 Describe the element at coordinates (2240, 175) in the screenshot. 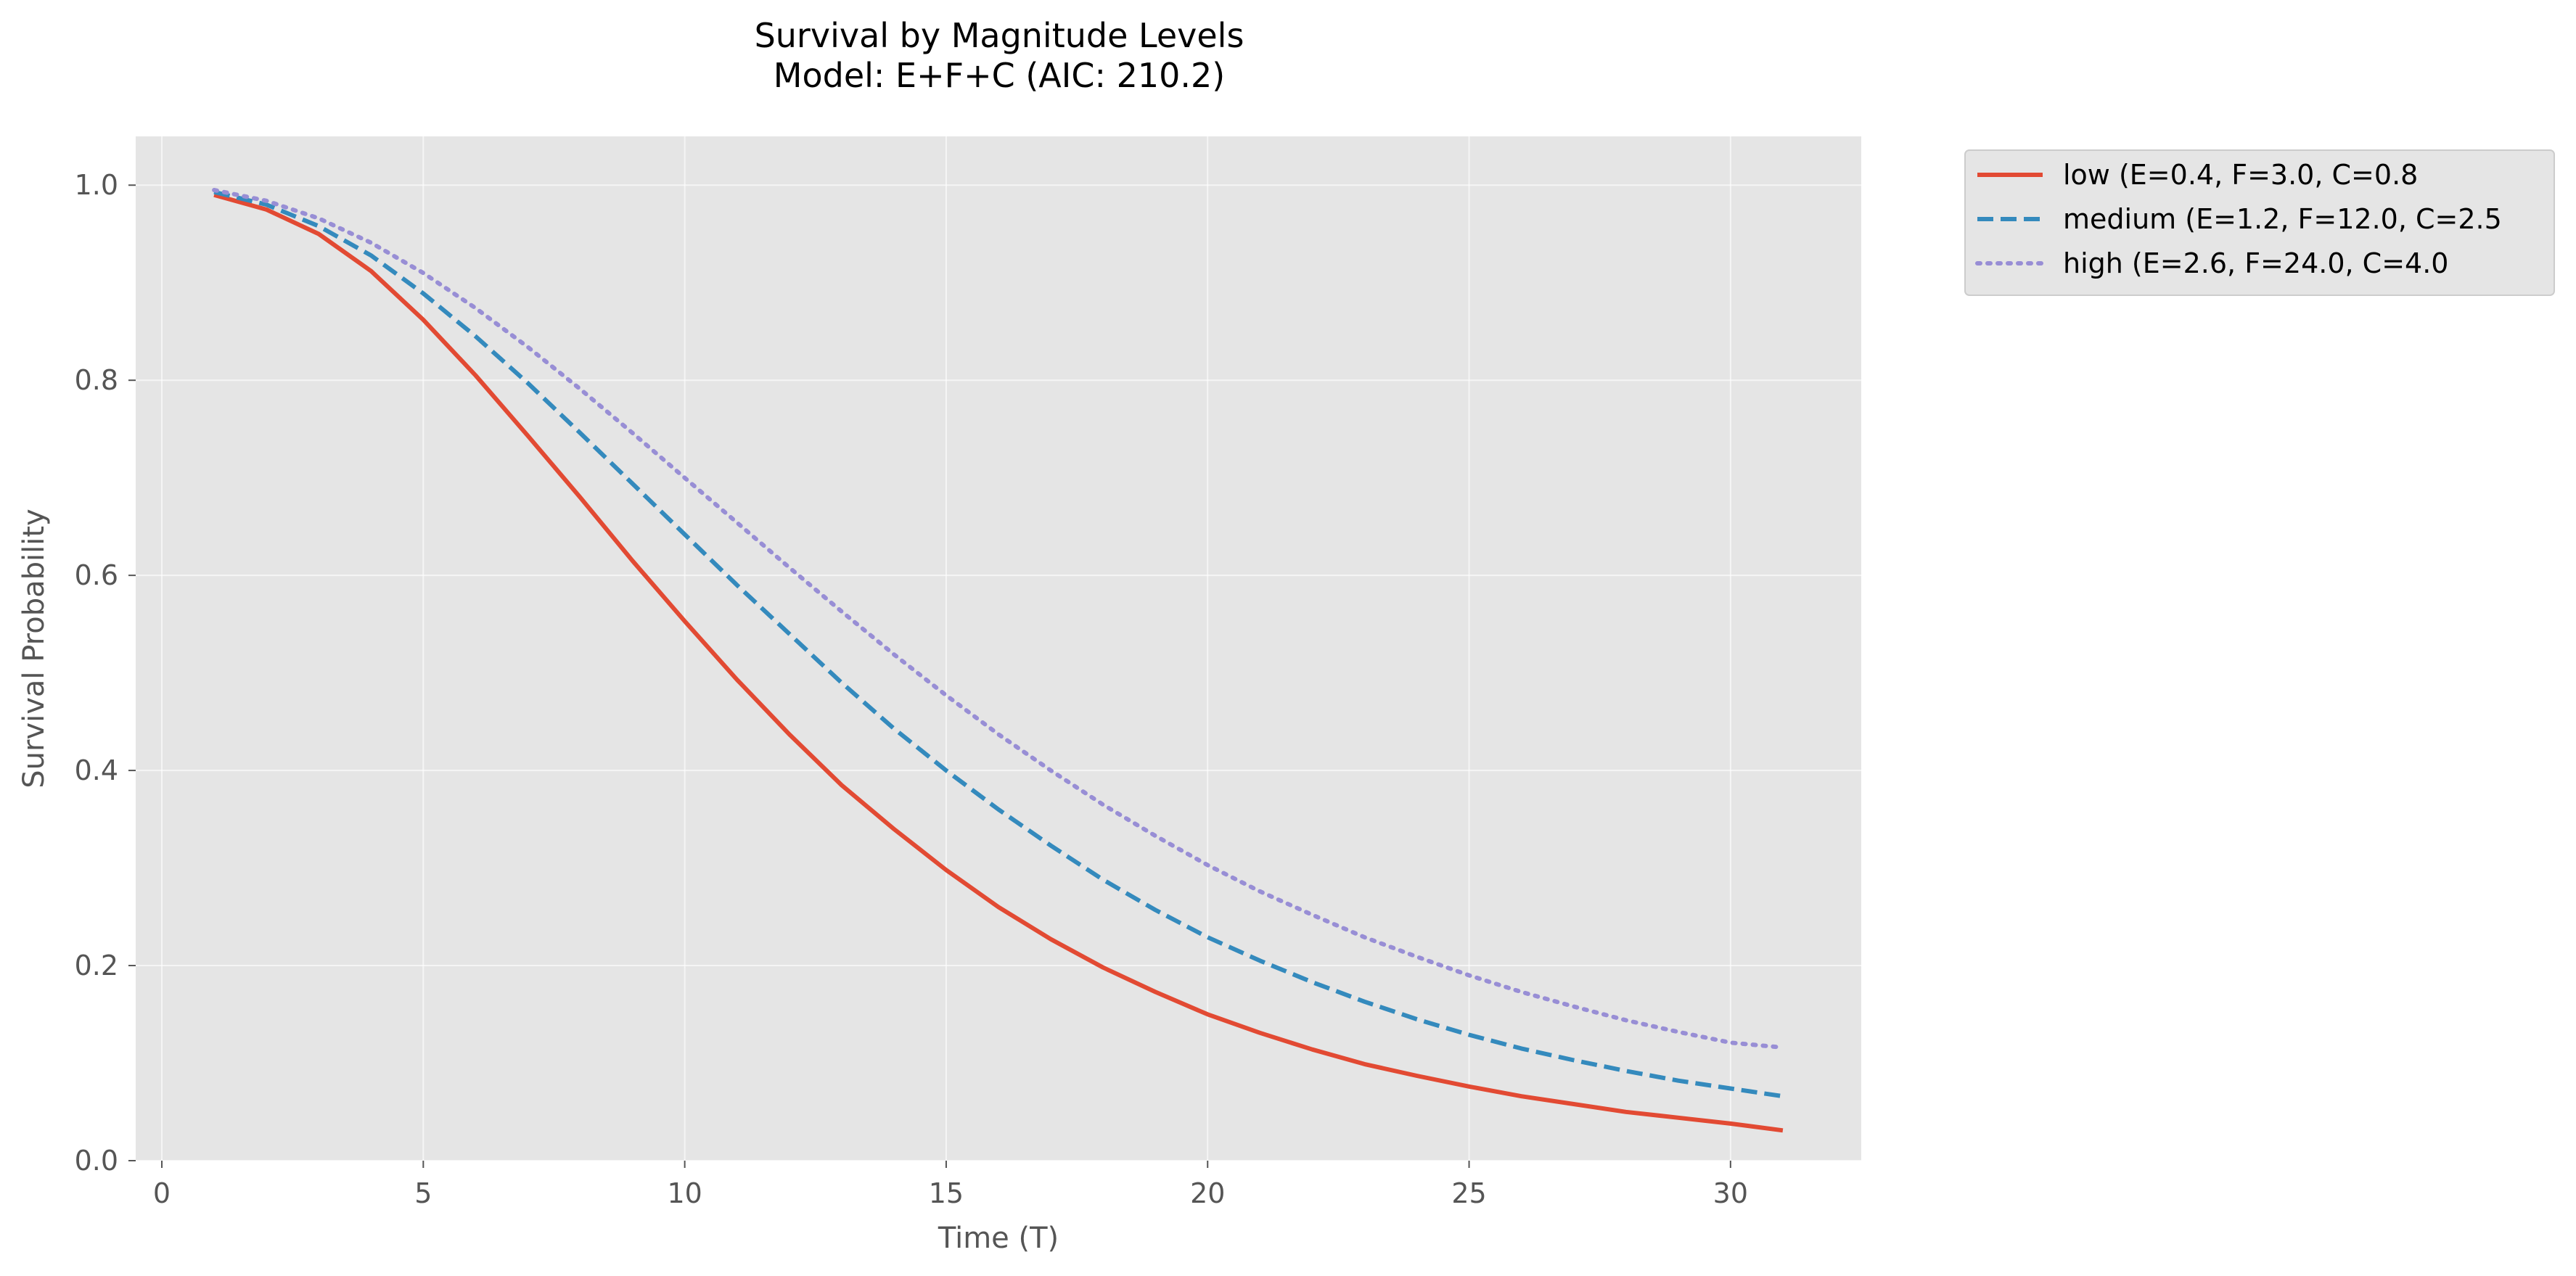

I see `legend-entry-label: low (E=0.4, F=3.0, C=0.8` at that location.